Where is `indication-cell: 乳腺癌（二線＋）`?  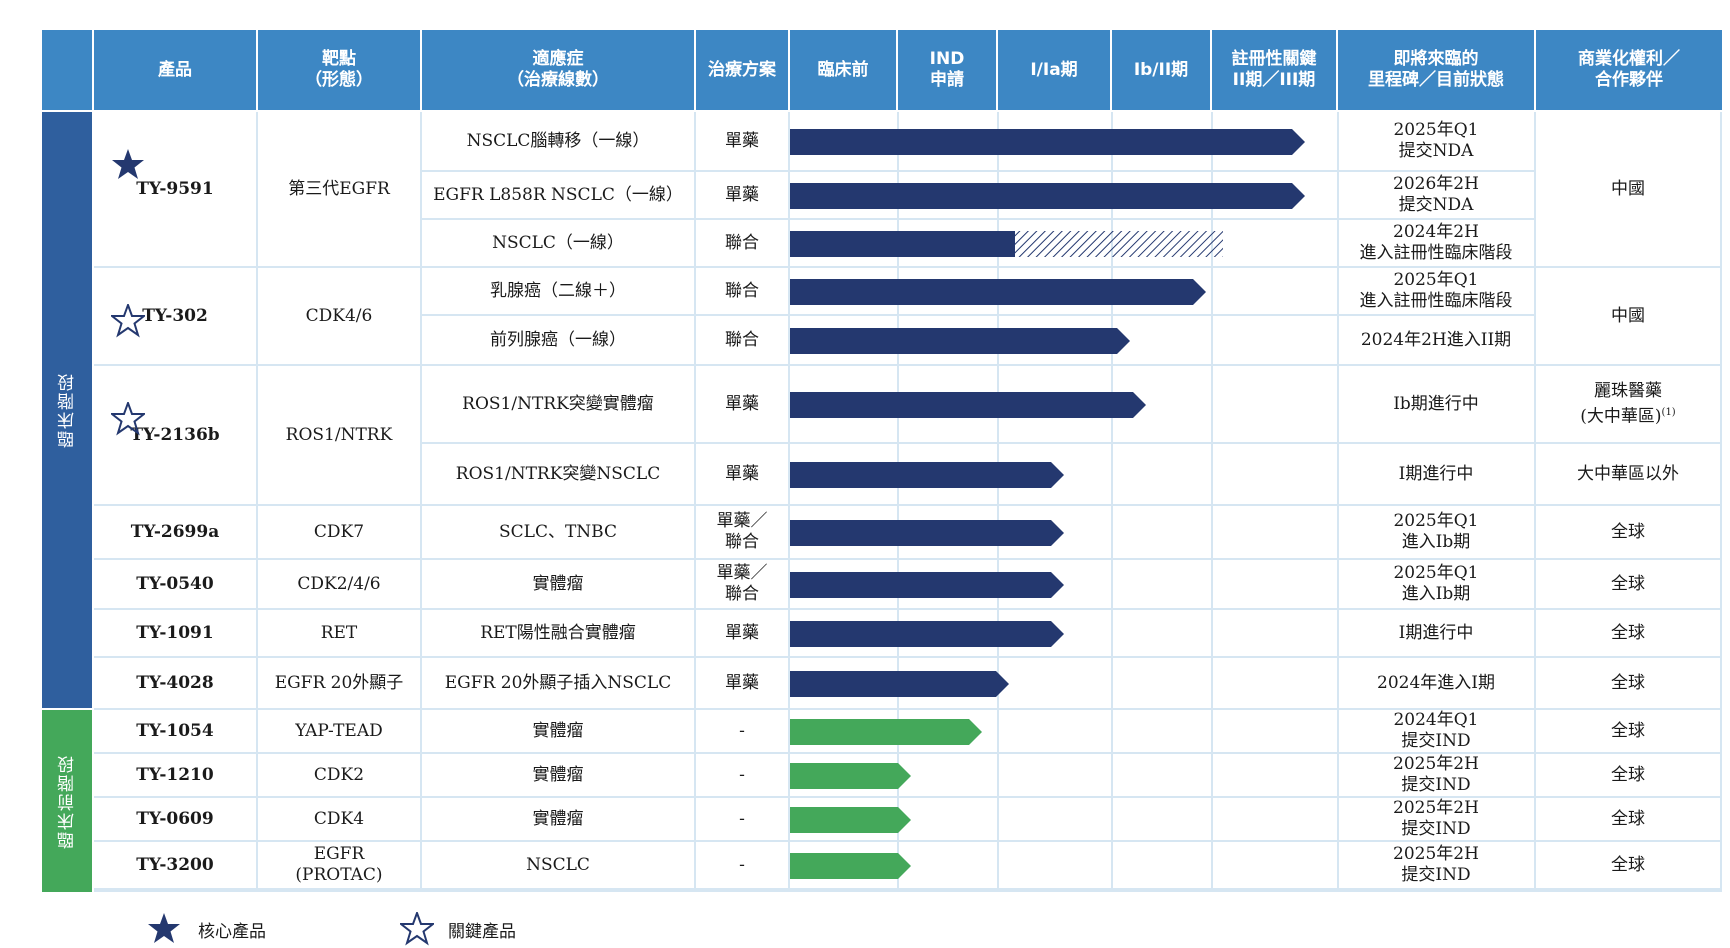
indication-cell: 乳腺癌（二線＋） is located at coordinates (559, 292).